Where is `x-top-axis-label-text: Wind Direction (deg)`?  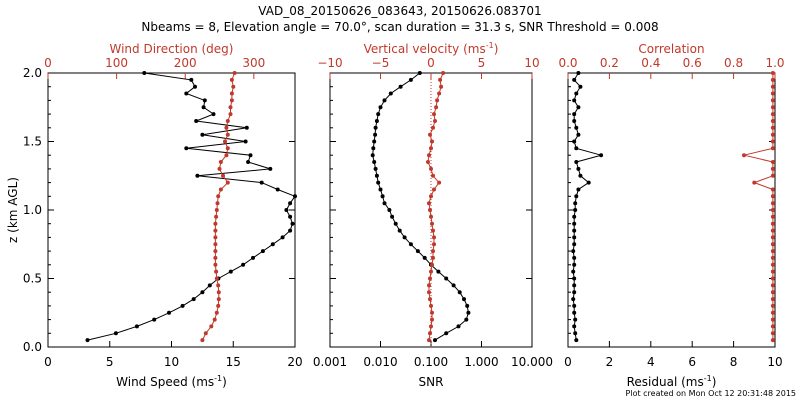
x-top-axis-label-text: Wind Direction (deg) is located at coordinates (172, 49).